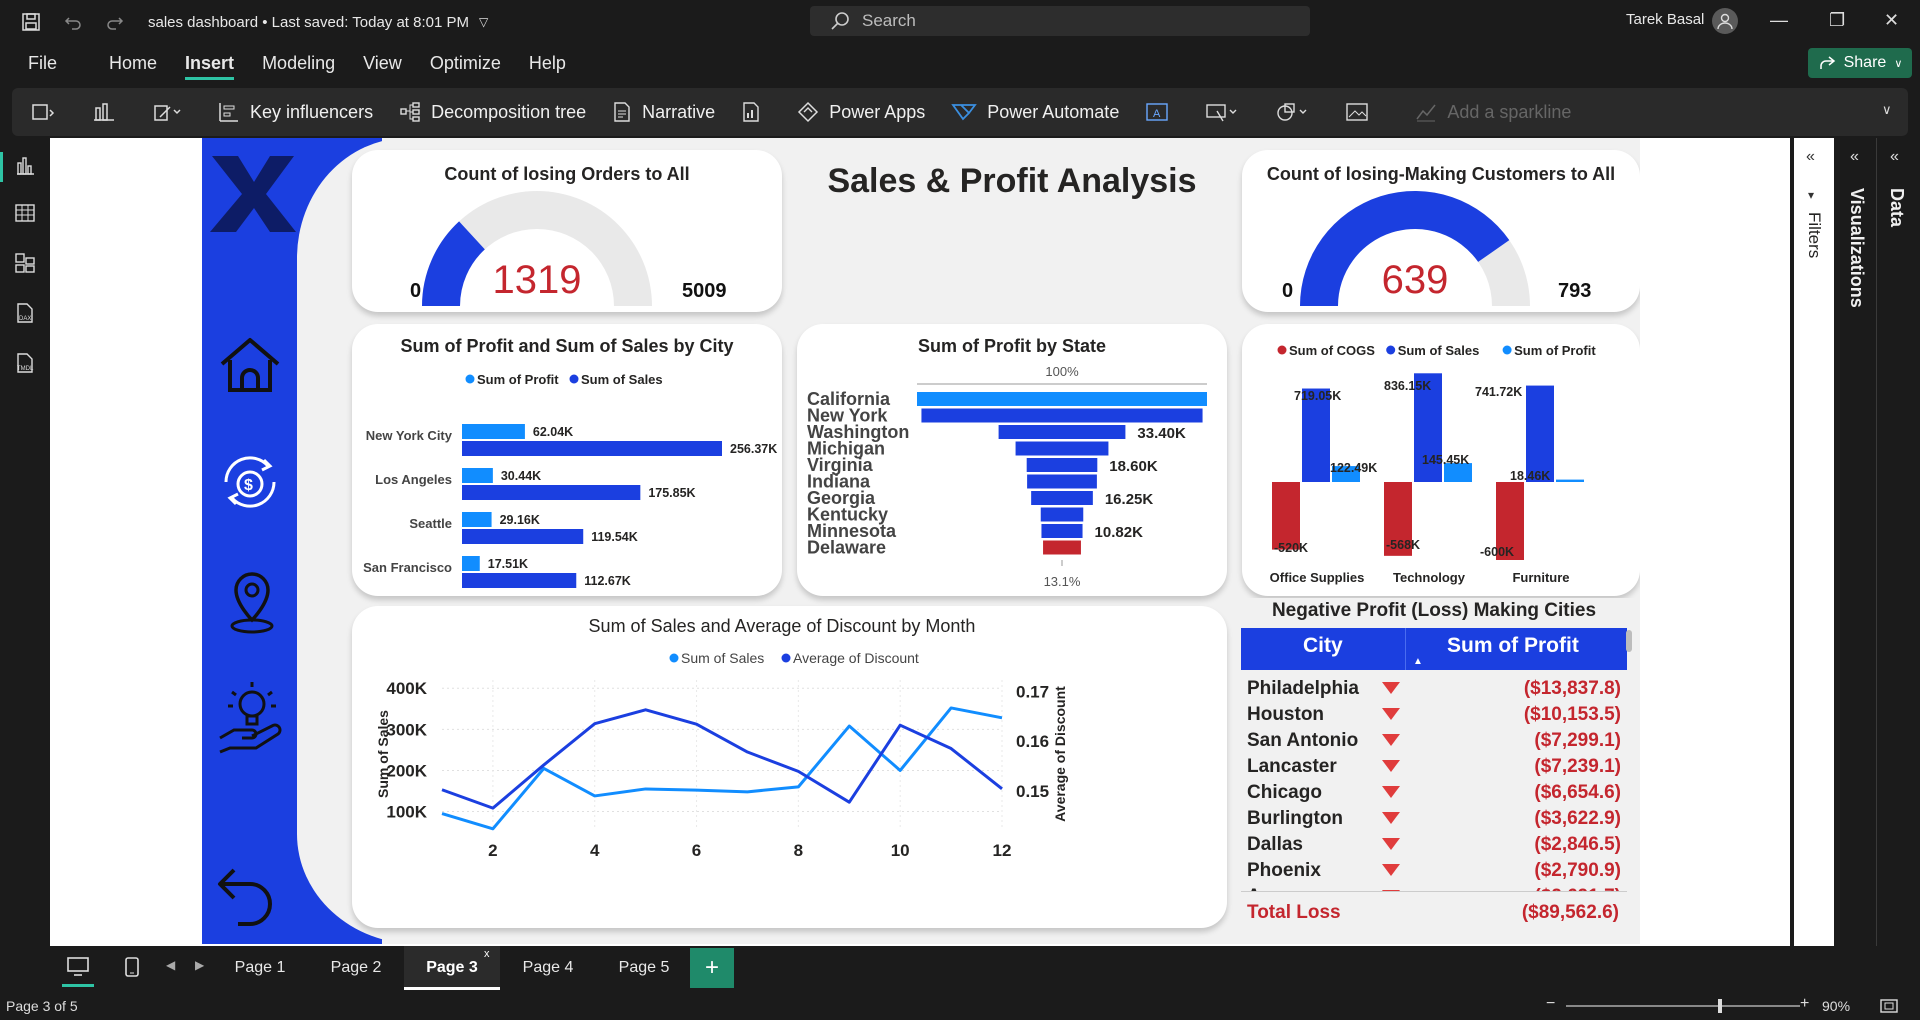 This screenshot has width=1920, height=1020. I want to click on add-page-button: +, so click(712, 968).